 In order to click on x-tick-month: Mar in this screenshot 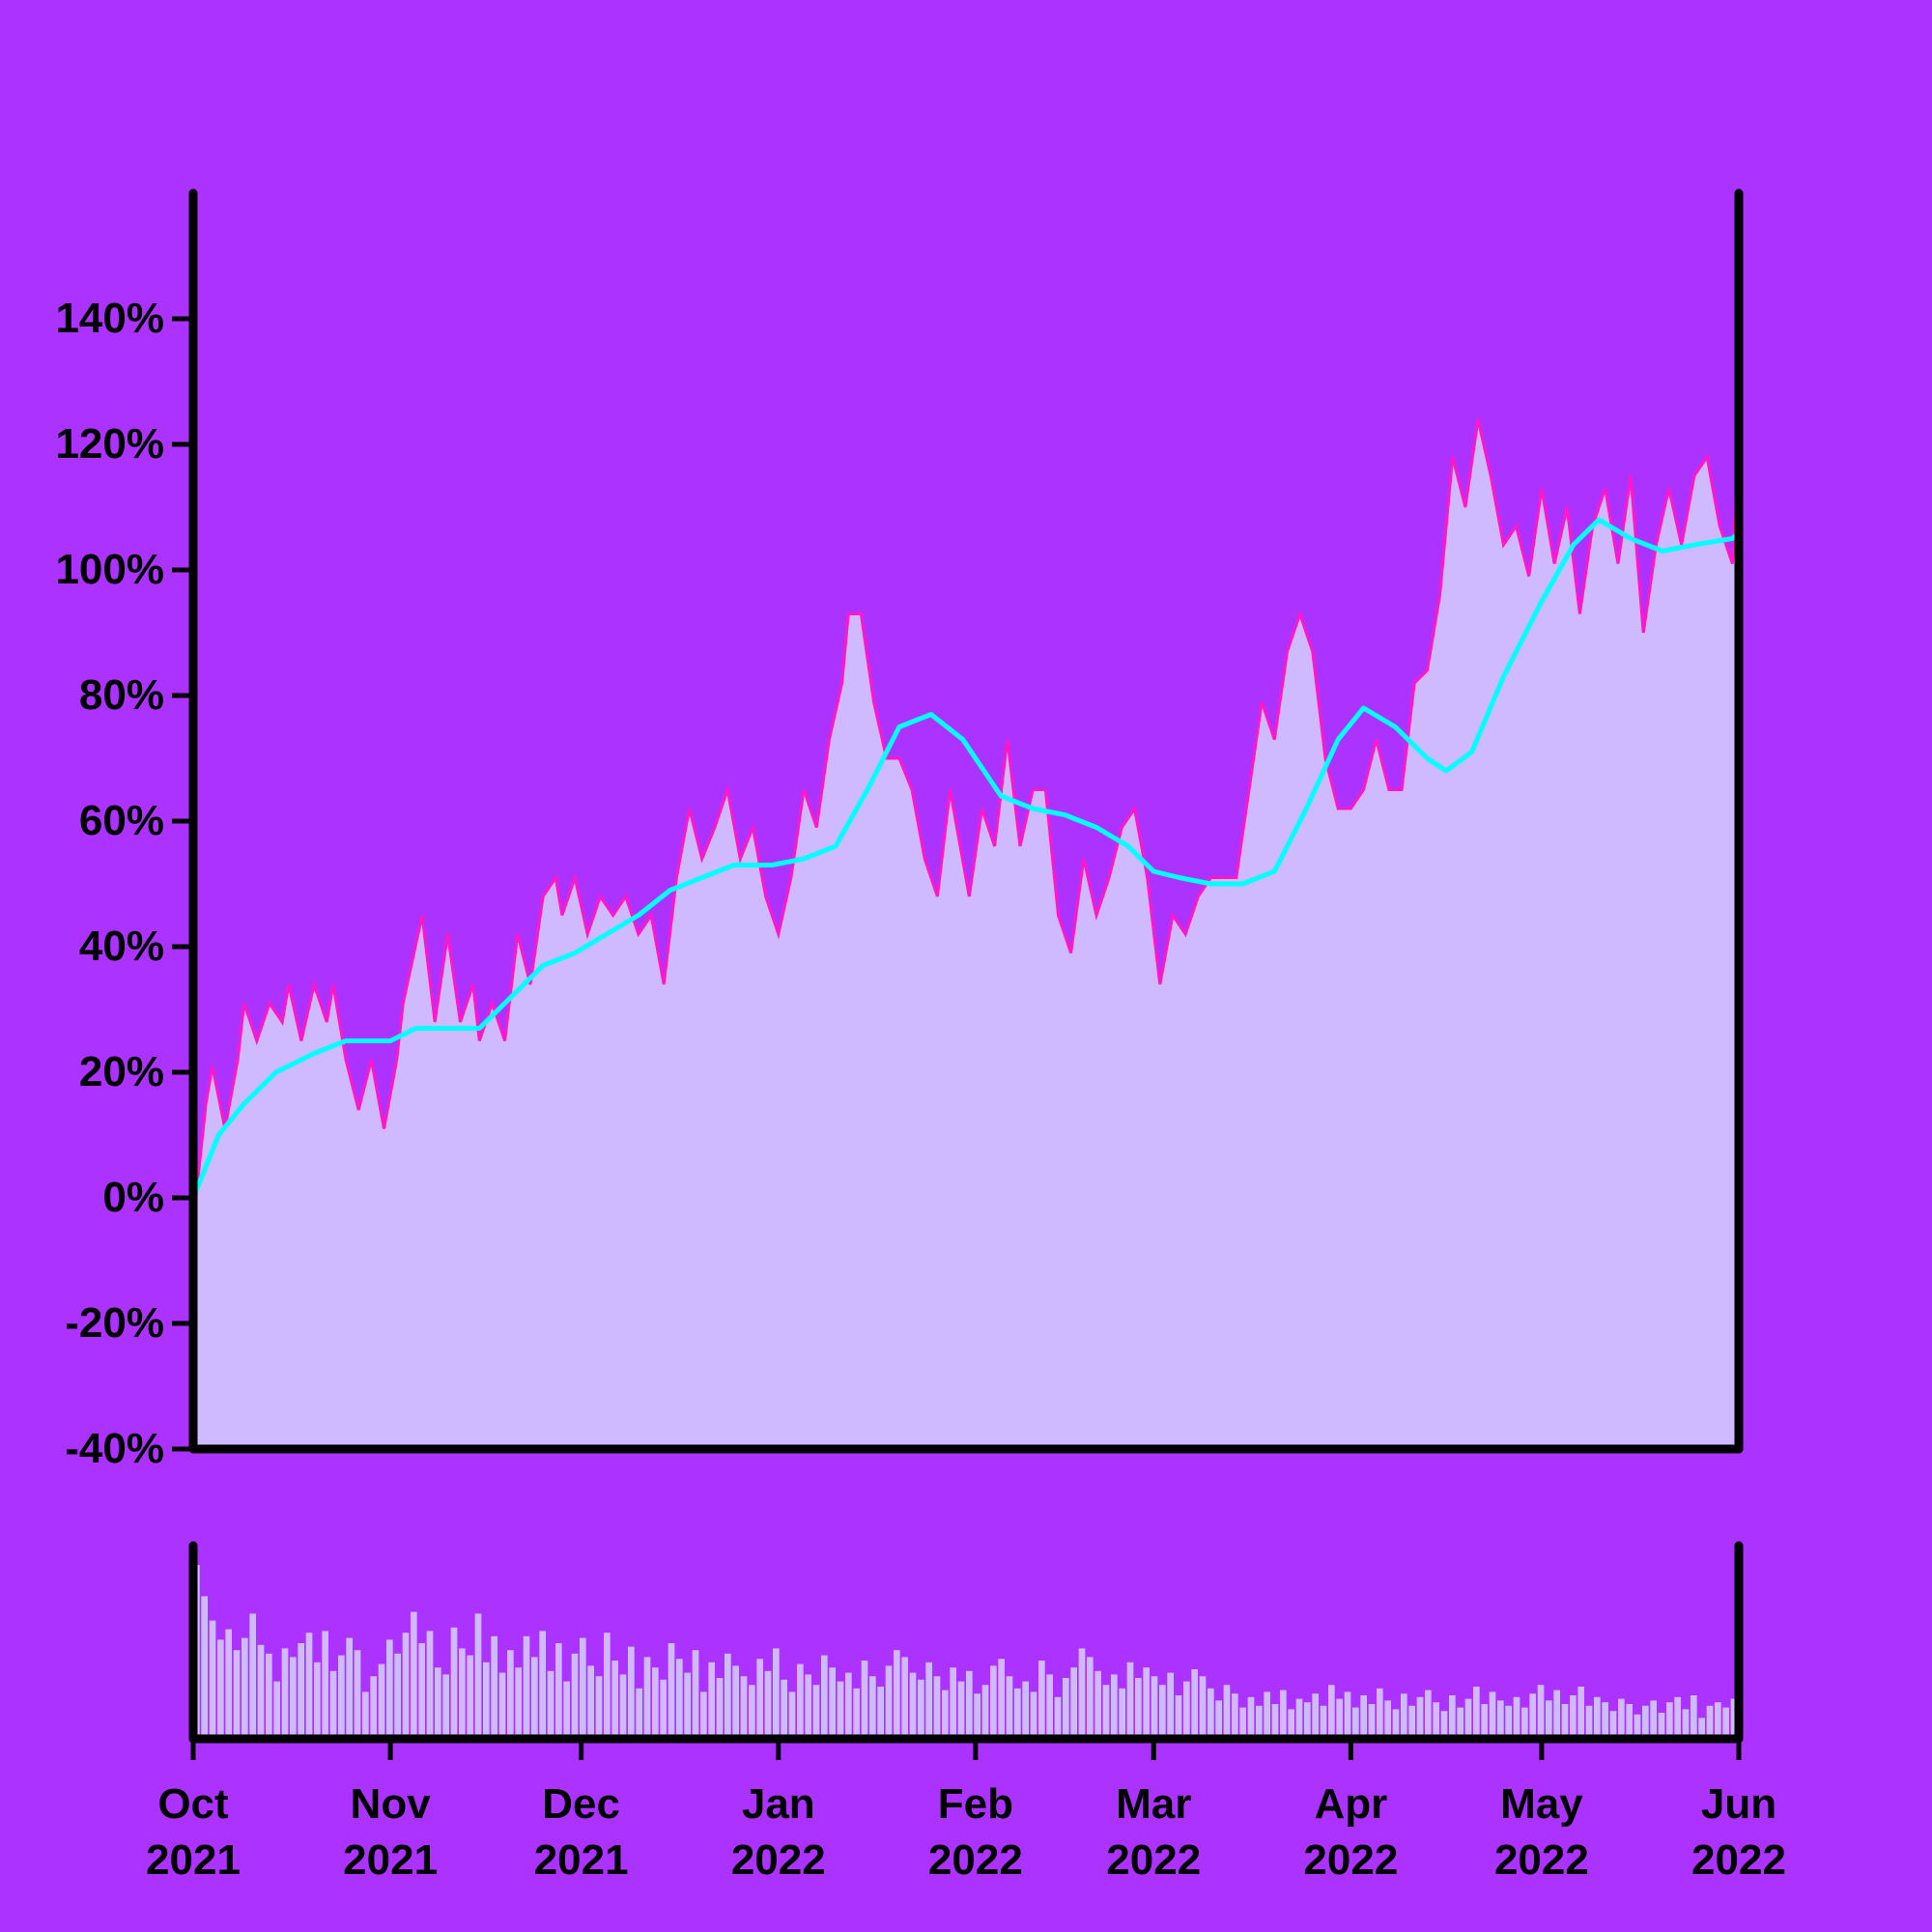, I will do `click(1153, 1804)`.